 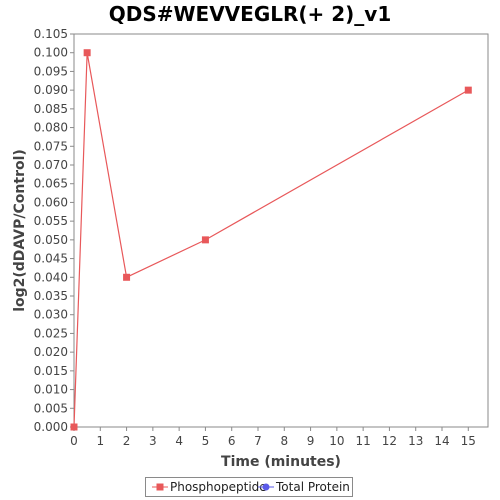 I want to click on y-tick-label: 0.055, so click(x=51, y=221).